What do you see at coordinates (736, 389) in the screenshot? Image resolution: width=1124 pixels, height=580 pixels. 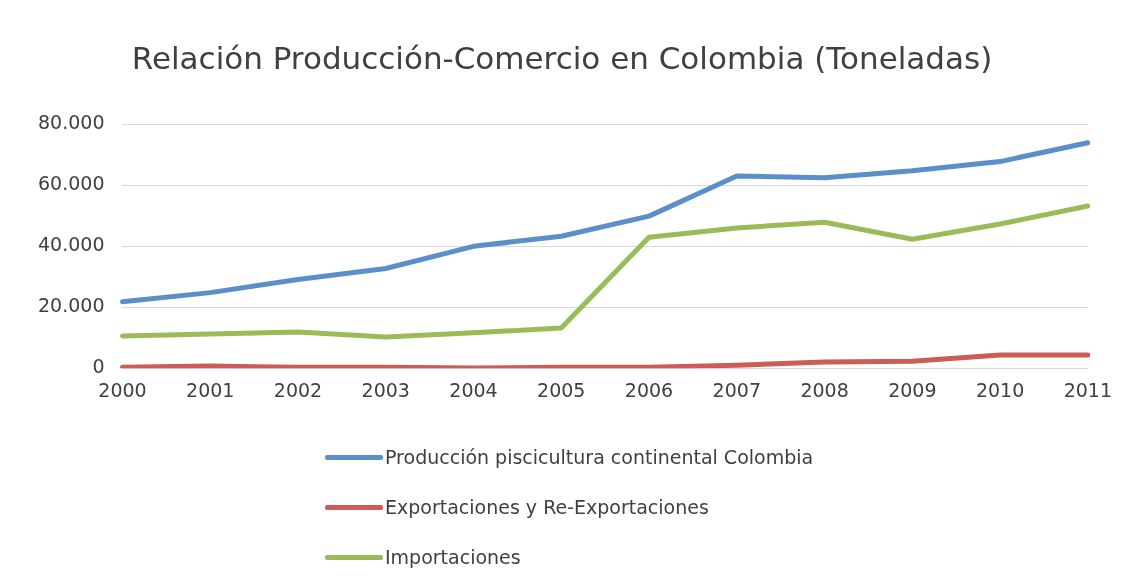 I see `x-tick-label: 2007` at bounding box center [736, 389].